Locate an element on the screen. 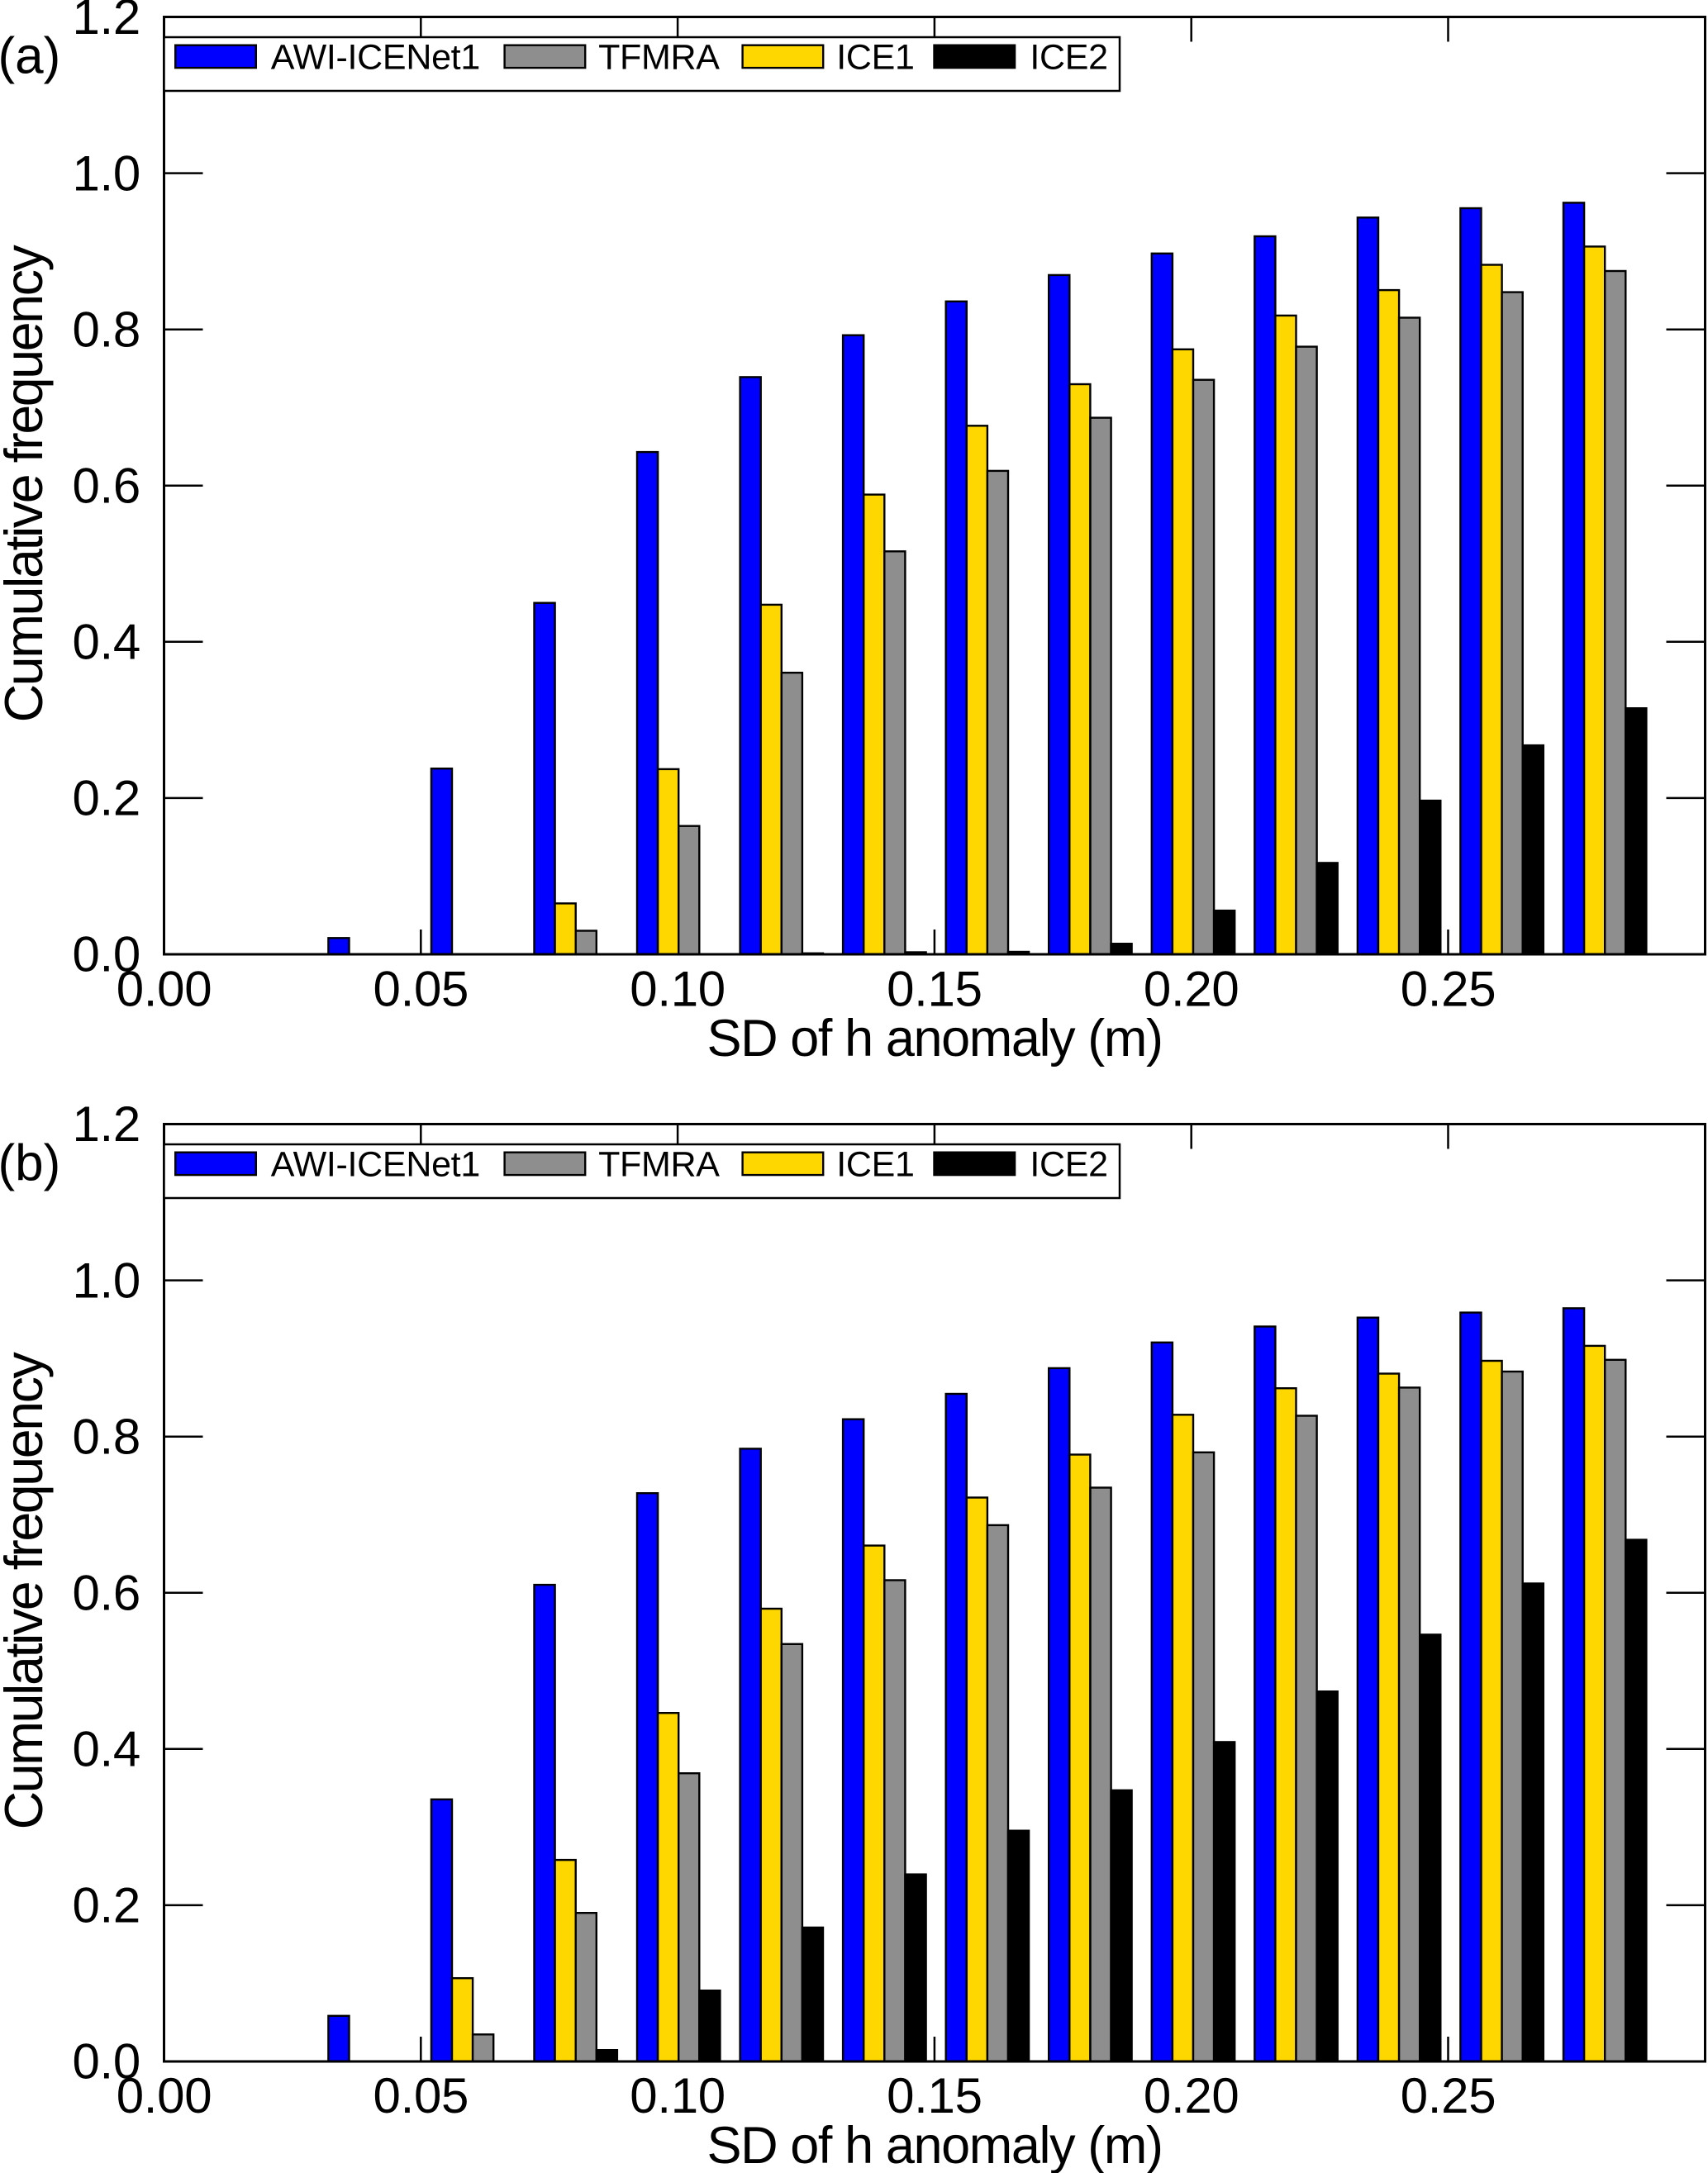 Image resolution: width=1708 pixels, height=2173 pixels. svg-text: (a) is located at coordinates (30, 57).